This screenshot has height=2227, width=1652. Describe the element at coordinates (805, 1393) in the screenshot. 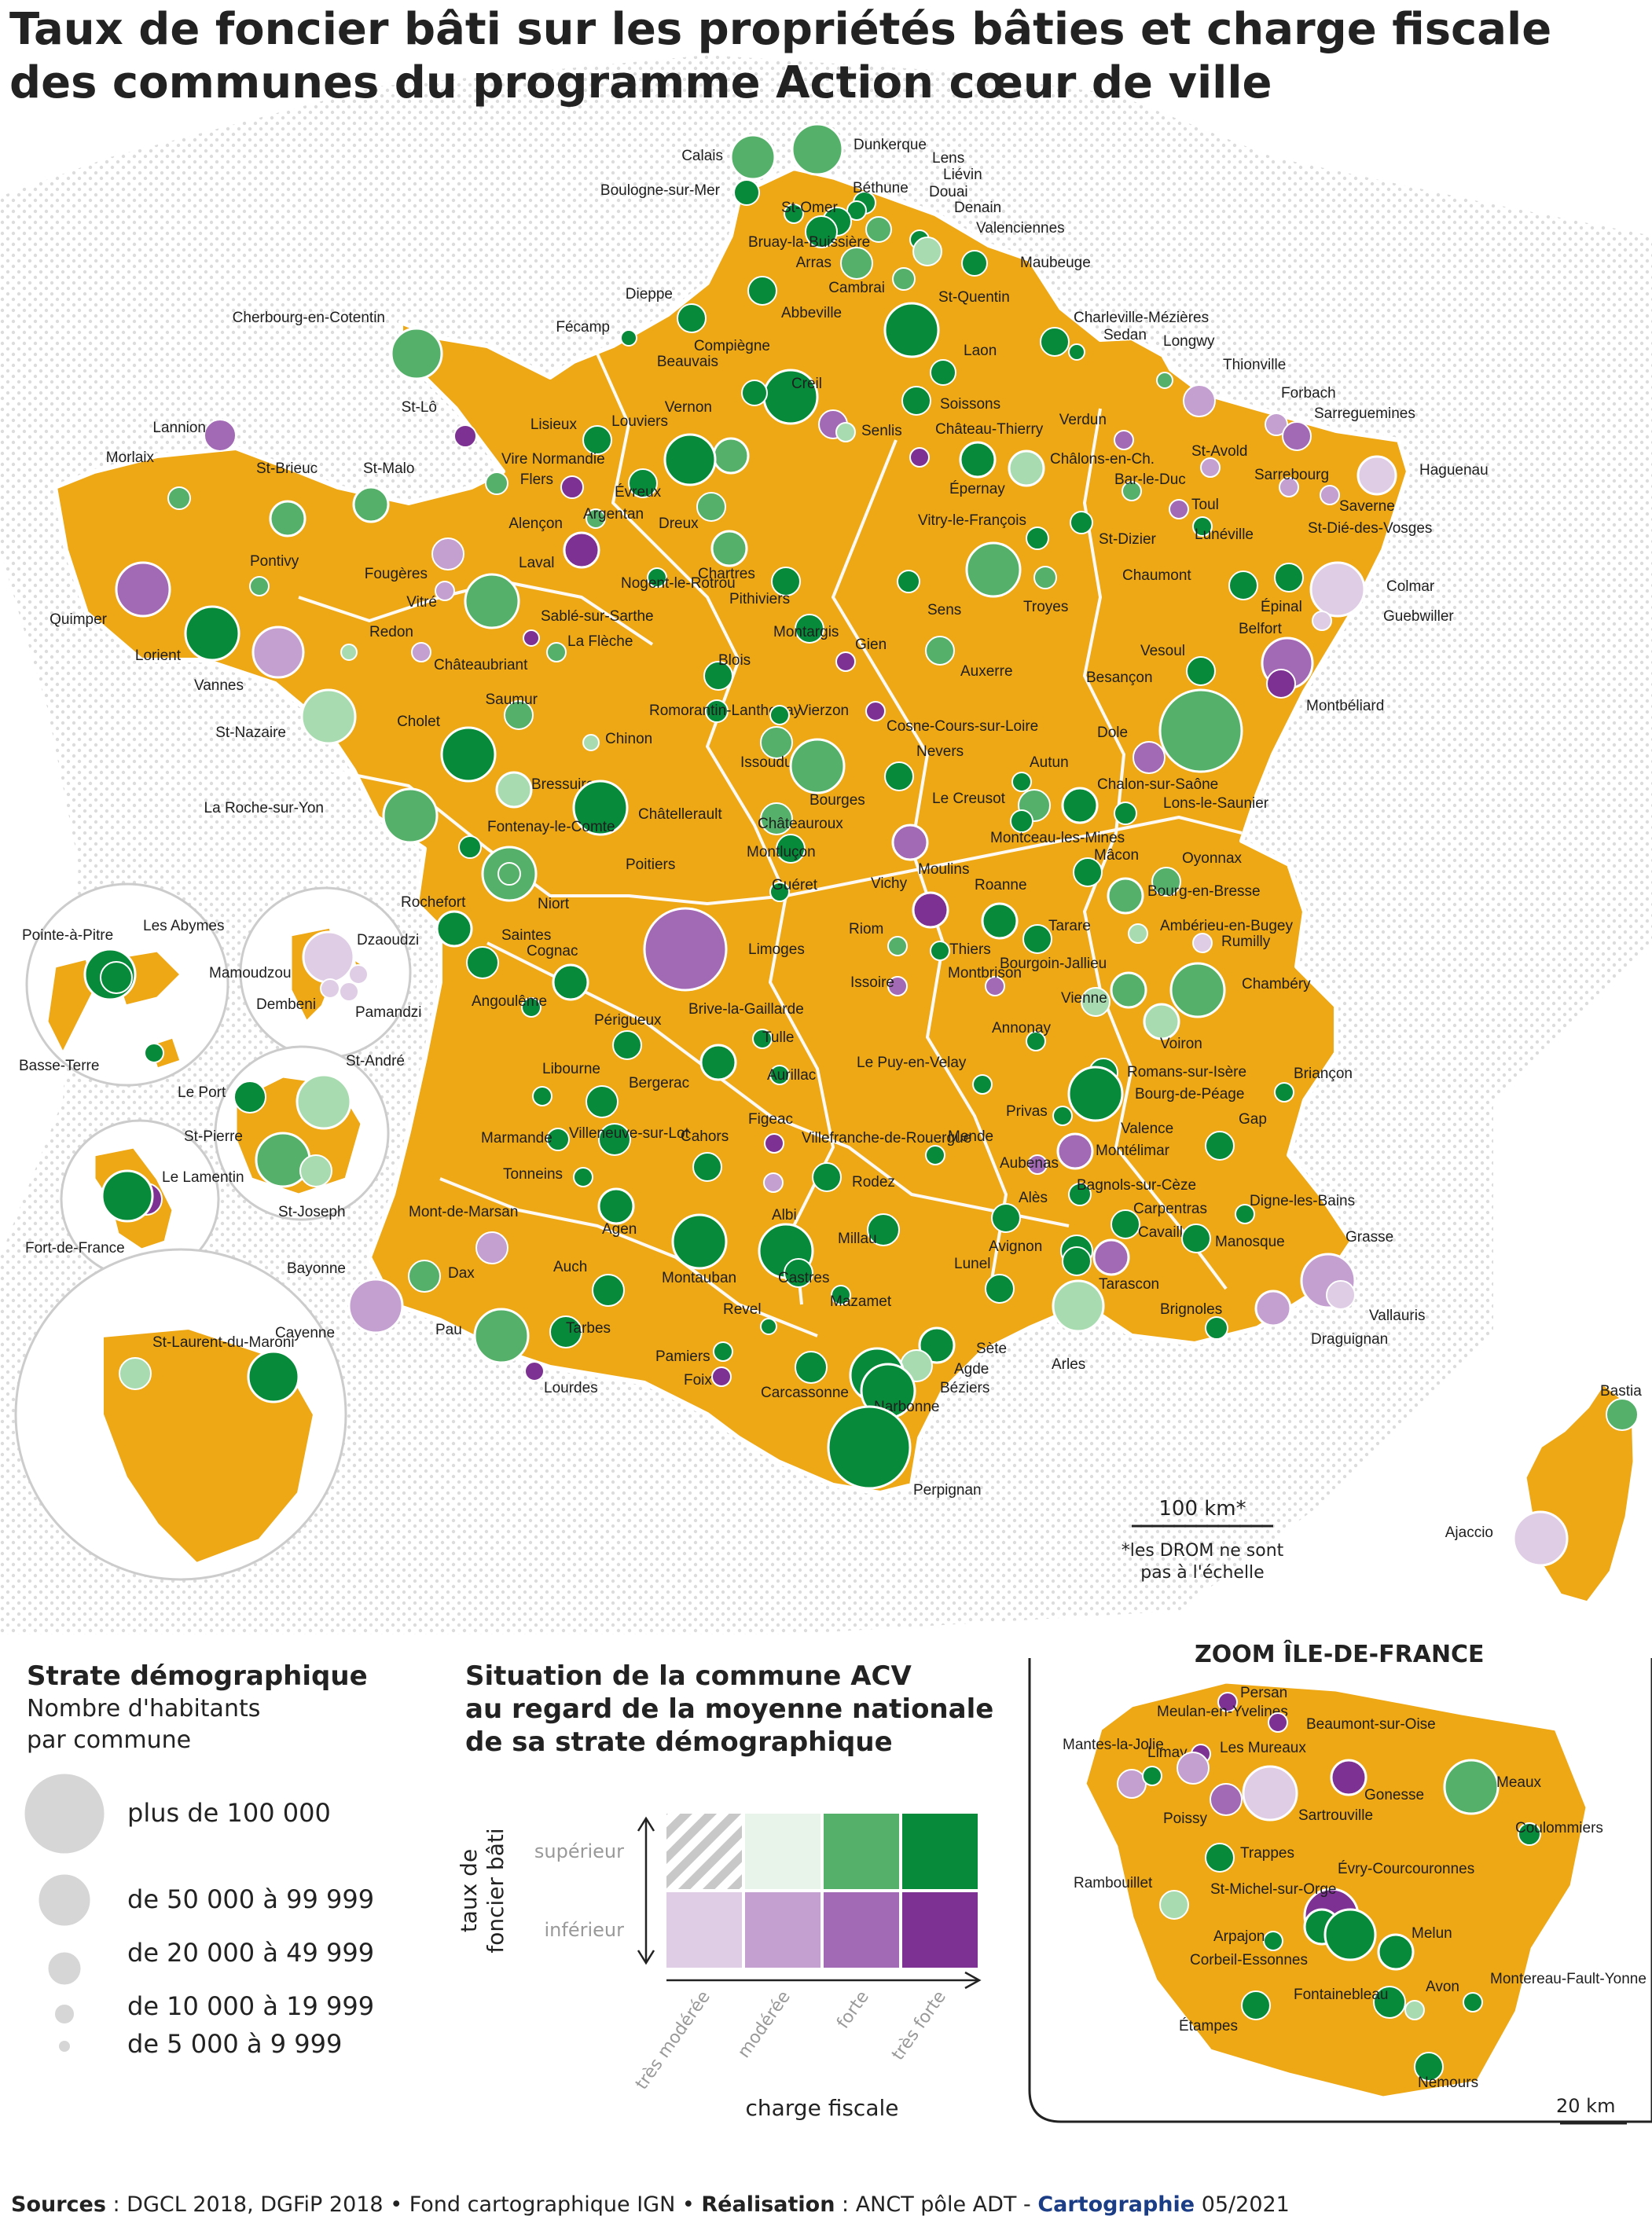

I see `town-label: Carcassonne` at that location.